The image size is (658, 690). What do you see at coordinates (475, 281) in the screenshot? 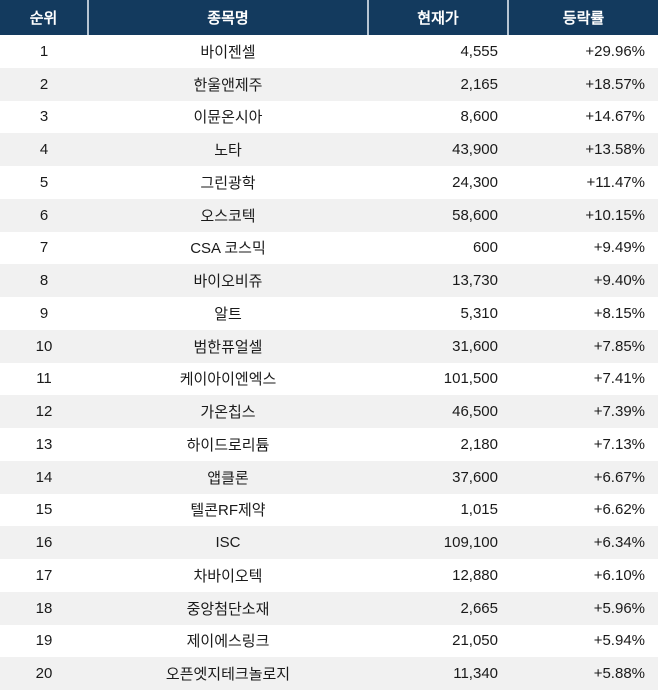
I see `price-cell: 13,730` at bounding box center [475, 281].